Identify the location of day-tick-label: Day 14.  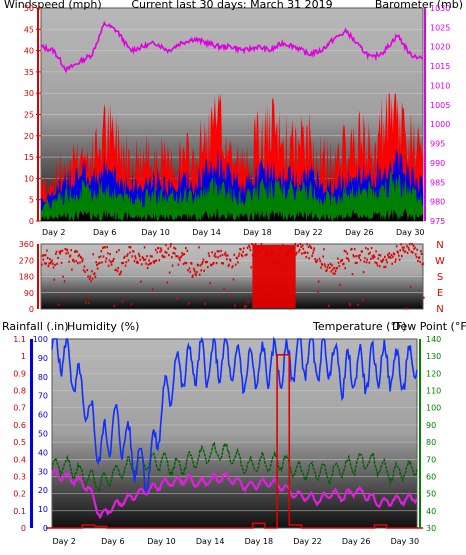
(210, 541).